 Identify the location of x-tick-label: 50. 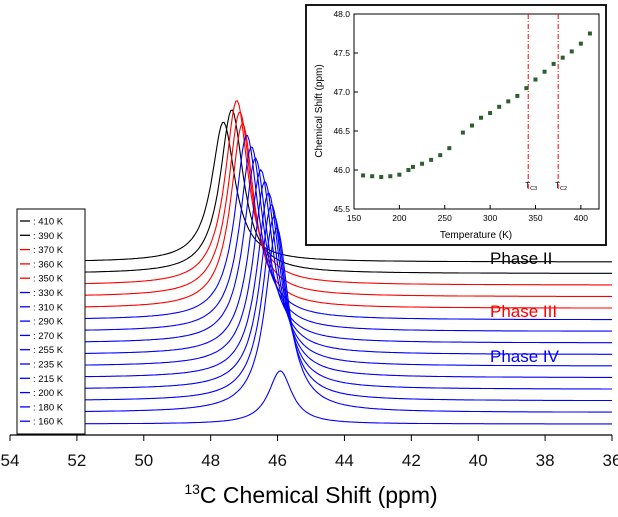
(143, 460).